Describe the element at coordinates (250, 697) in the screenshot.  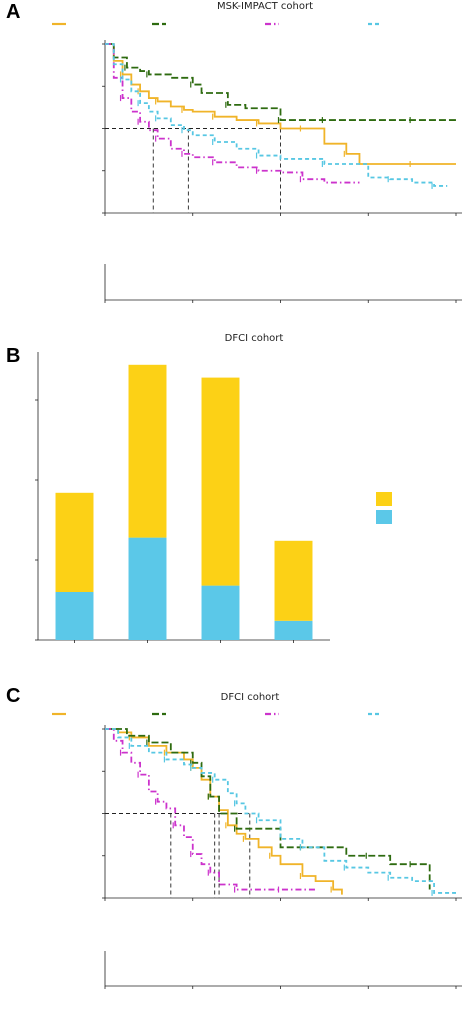
I see `panel-c-title: DFCI cohort` at that location.